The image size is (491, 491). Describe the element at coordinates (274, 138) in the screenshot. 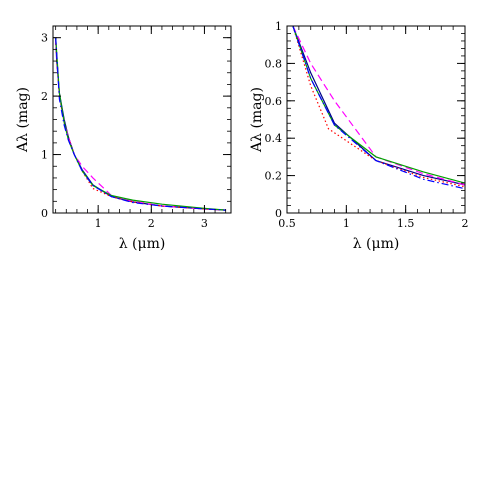

I see `y-tick-label: 0.4` at that location.